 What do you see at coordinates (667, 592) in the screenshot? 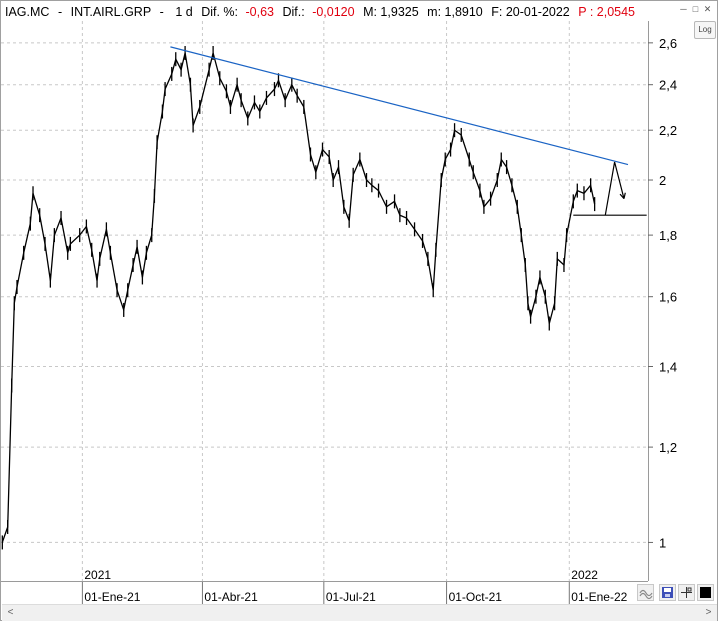
I see `save-icon` at bounding box center [667, 592].